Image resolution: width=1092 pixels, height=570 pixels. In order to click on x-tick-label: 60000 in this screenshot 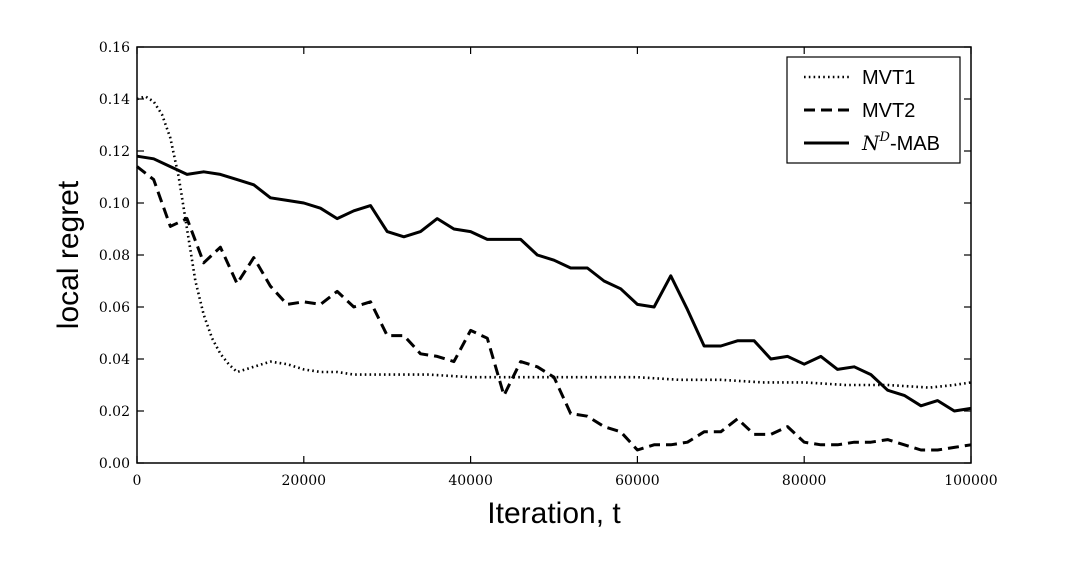, I will do `click(637, 481)`.